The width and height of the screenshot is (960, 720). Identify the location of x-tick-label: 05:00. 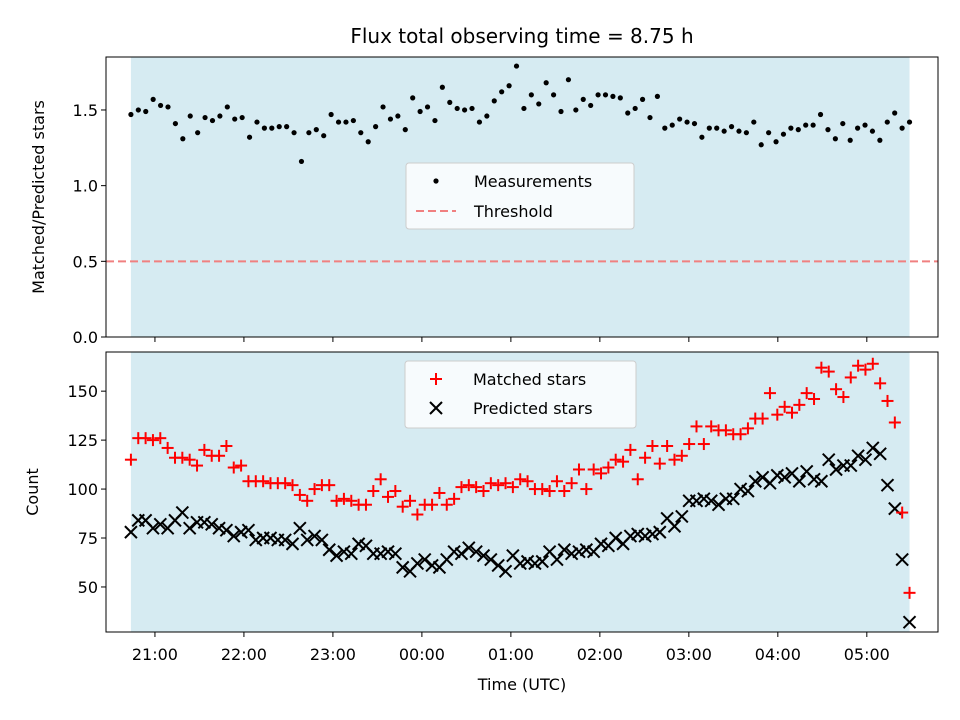
(867, 654).